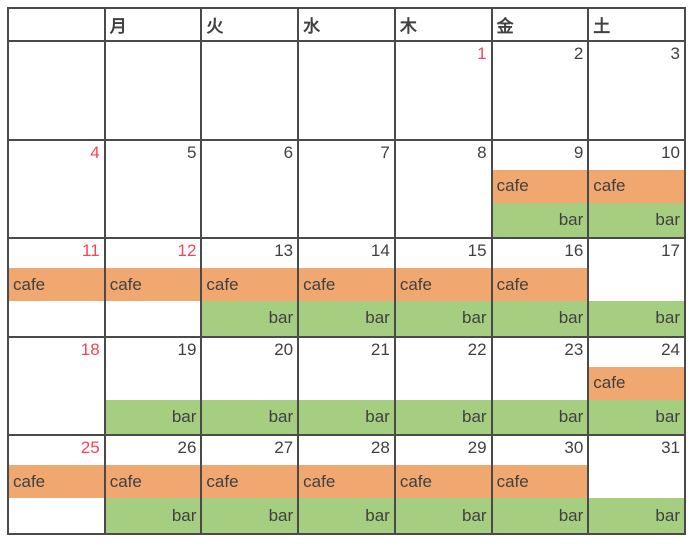  I want to click on day-cell: 28 cafe bar, so click(346, 484).